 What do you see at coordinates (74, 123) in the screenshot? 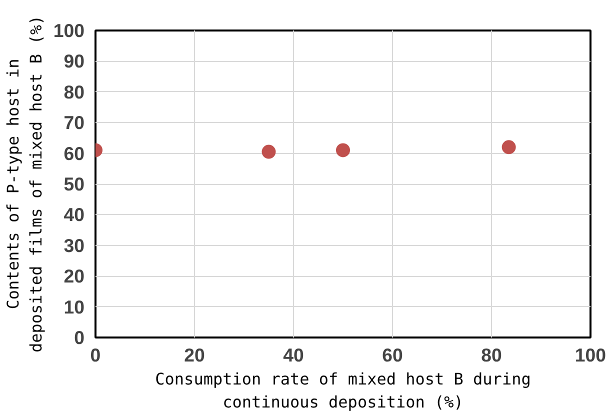
I see `y-tick-label: 70` at bounding box center [74, 123].